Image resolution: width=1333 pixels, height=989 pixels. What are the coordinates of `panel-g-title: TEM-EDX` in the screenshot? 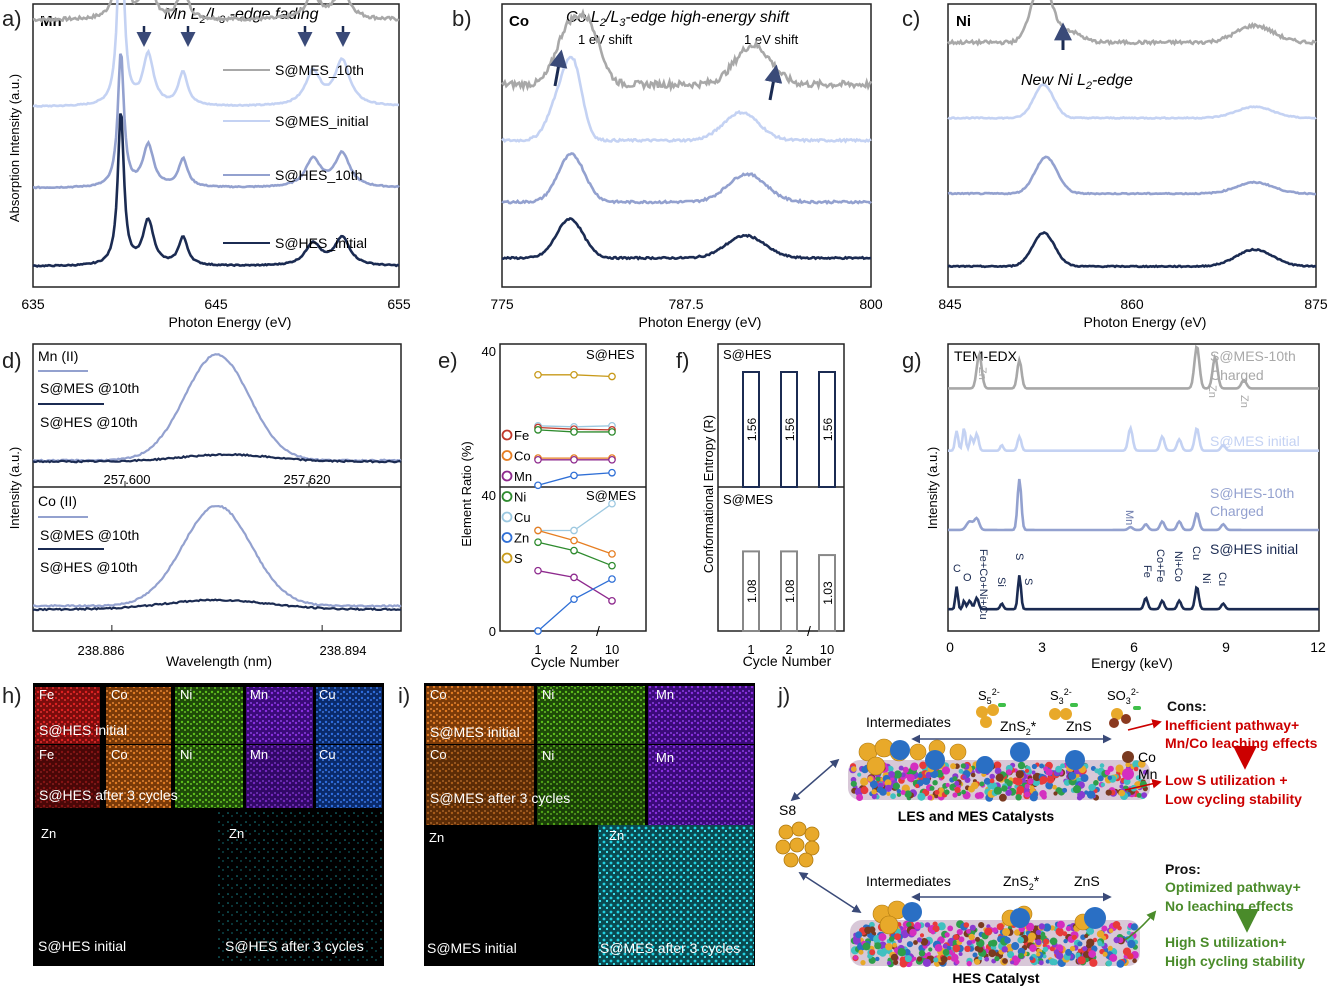 It's located at (986, 356).